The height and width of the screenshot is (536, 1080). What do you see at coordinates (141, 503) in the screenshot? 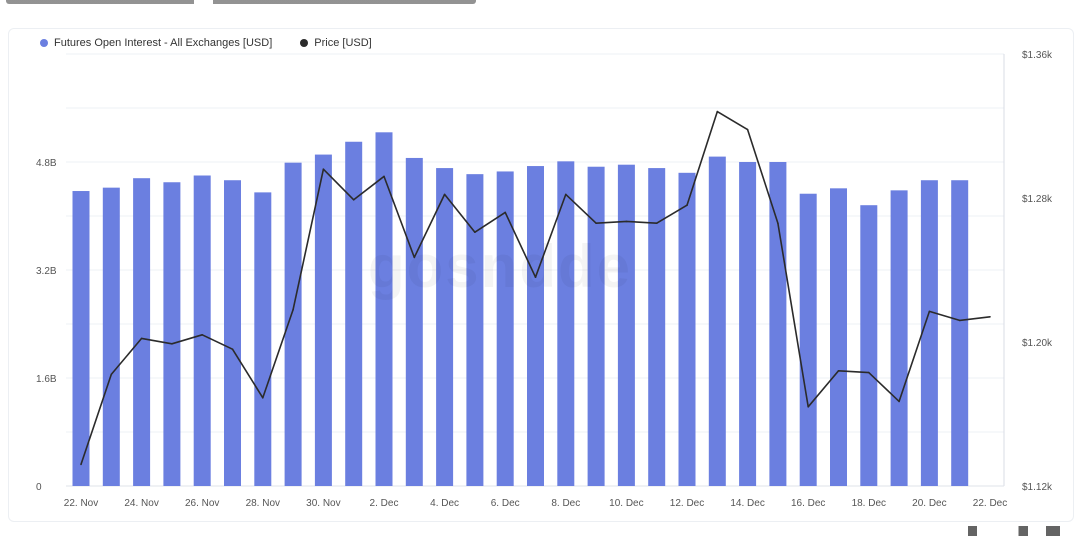
I see `x-tick-label: 24. Nov` at bounding box center [141, 503].